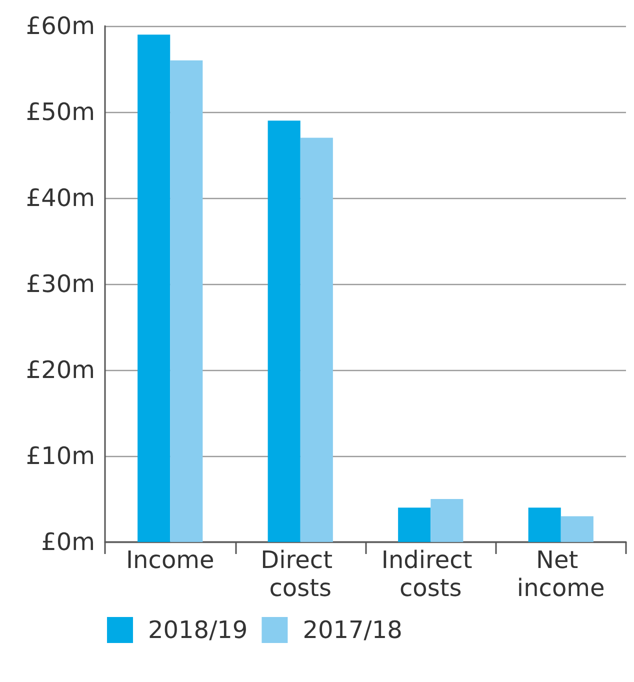 This screenshot has width=634, height=682. What do you see at coordinates (60, 198) in the screenshot?
I see `y-tick-label: £40m` at bounding box center [60, 198].